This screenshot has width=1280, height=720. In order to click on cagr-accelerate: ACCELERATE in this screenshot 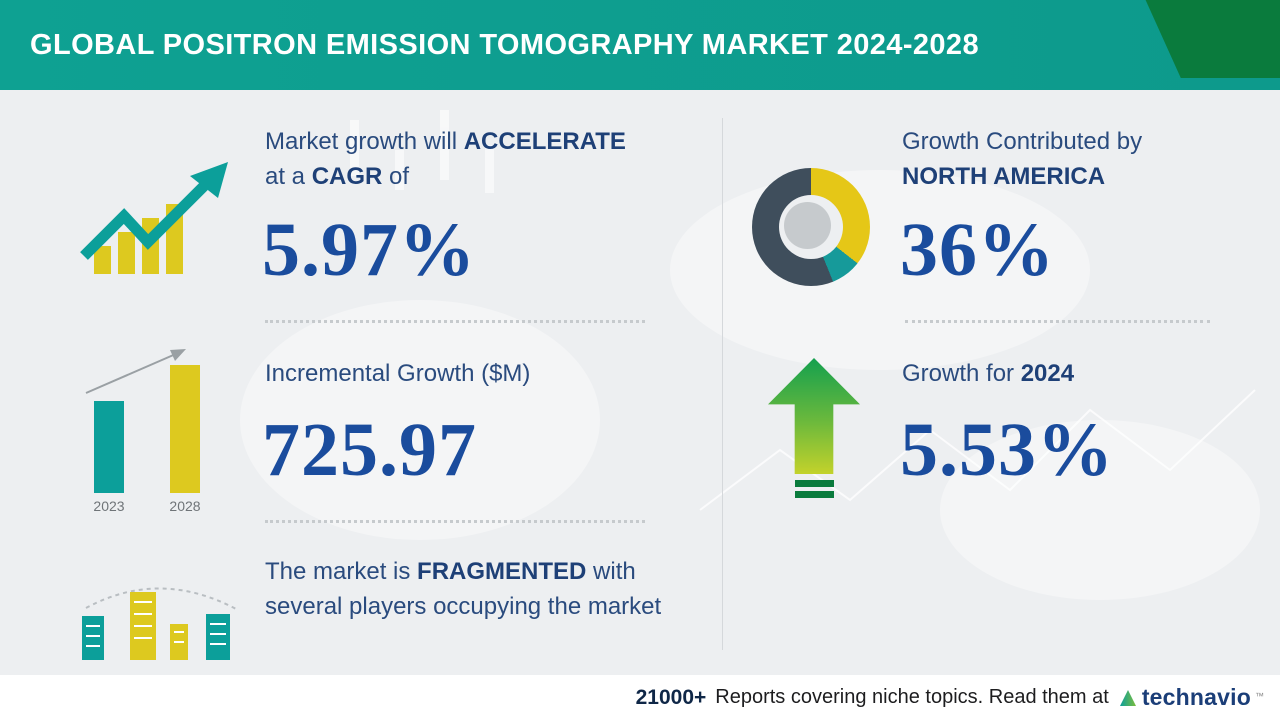, I will do `click(544, 141)`.